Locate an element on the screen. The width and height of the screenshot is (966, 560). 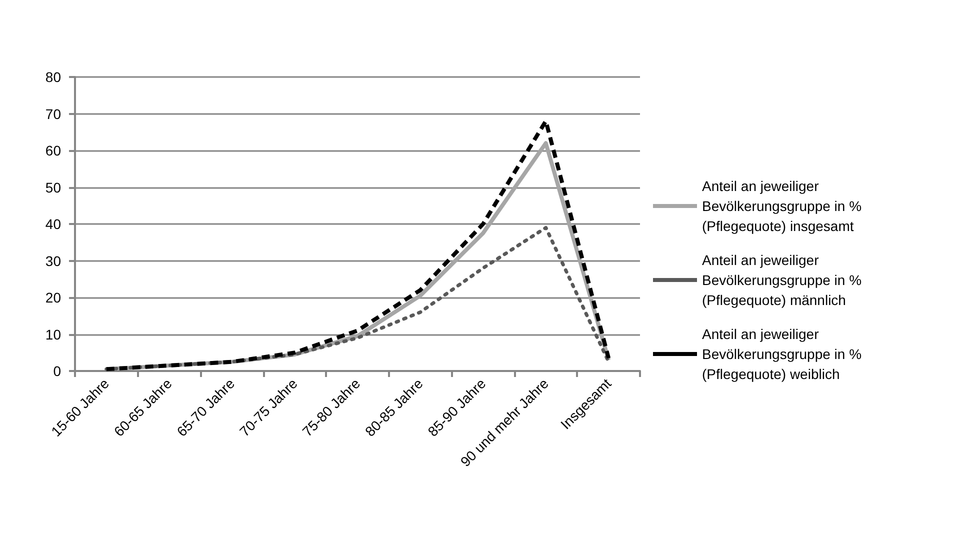
y-tick-label: 0 is located at coordinates (57, 371).